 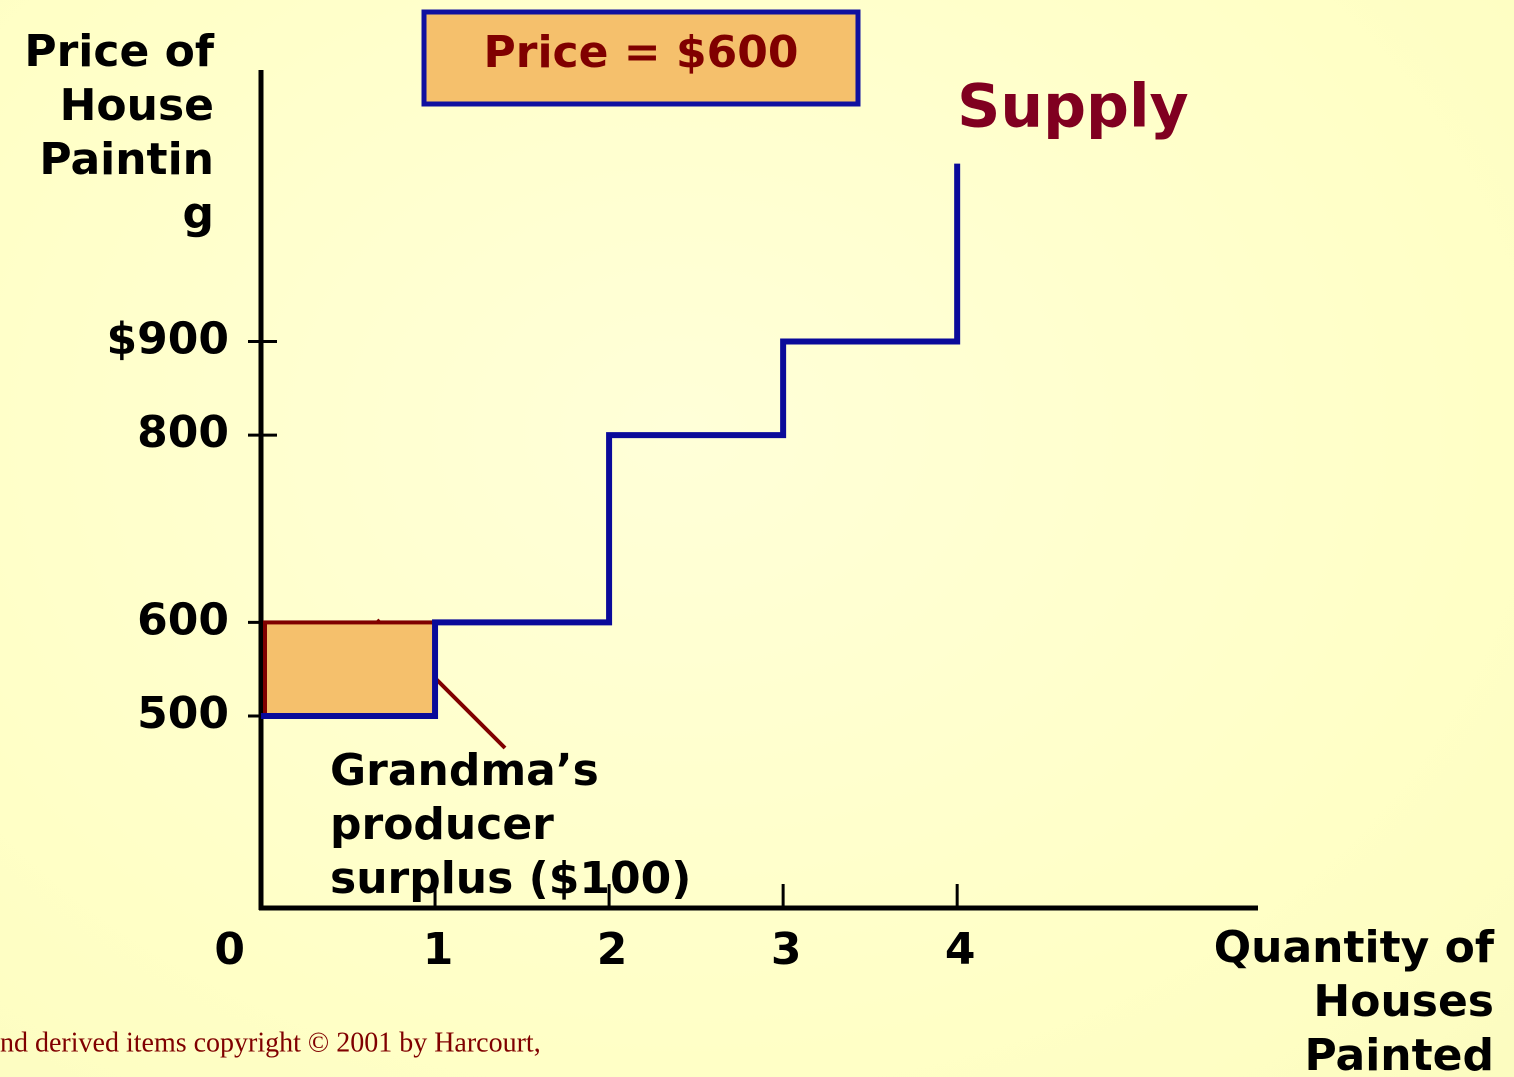 I want to click on x-tick-label: 4, so click(x=960, y=949).